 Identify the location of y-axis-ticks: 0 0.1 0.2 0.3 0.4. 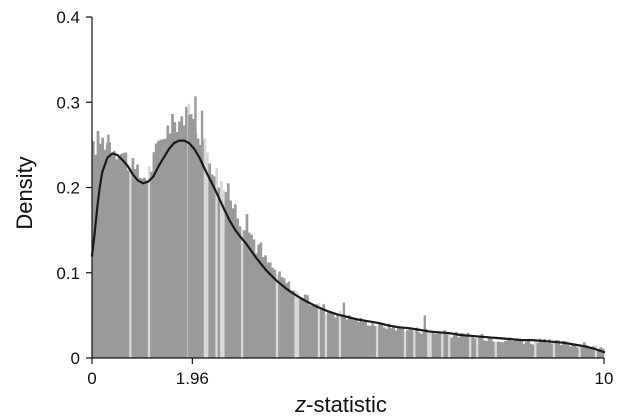
(74, 188).